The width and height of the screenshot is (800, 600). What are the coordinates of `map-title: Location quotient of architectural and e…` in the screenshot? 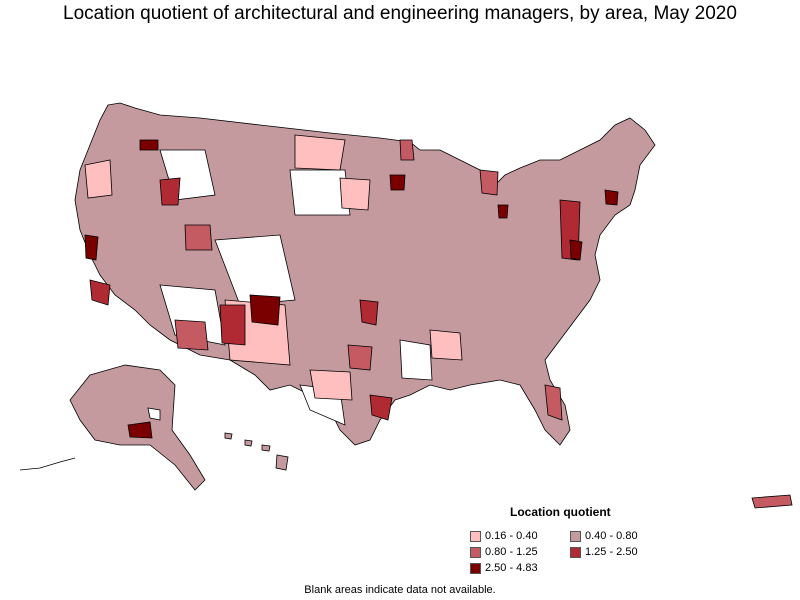 It's located at (400, 13).